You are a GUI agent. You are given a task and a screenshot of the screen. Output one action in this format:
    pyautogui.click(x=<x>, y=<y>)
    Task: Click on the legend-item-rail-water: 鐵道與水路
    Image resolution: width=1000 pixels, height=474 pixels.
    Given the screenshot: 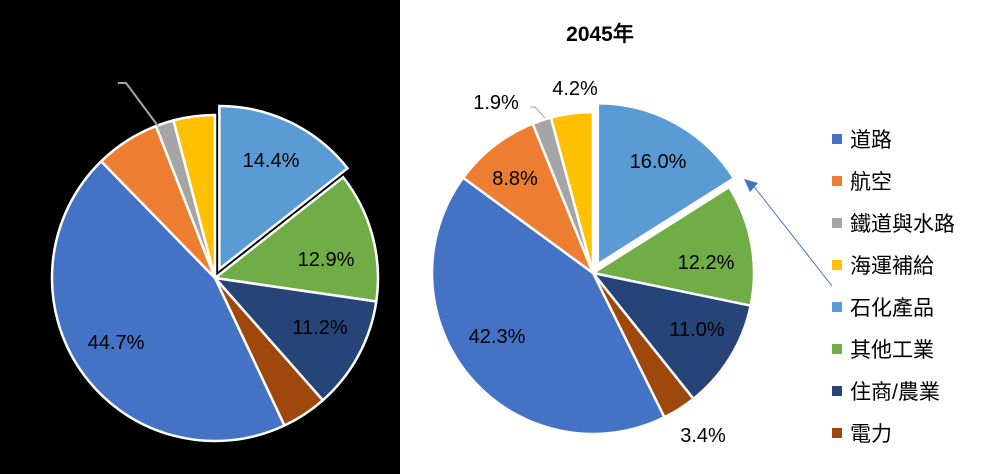 What is the action you would take?
    pyautogui.click(x=893, y=223)
    